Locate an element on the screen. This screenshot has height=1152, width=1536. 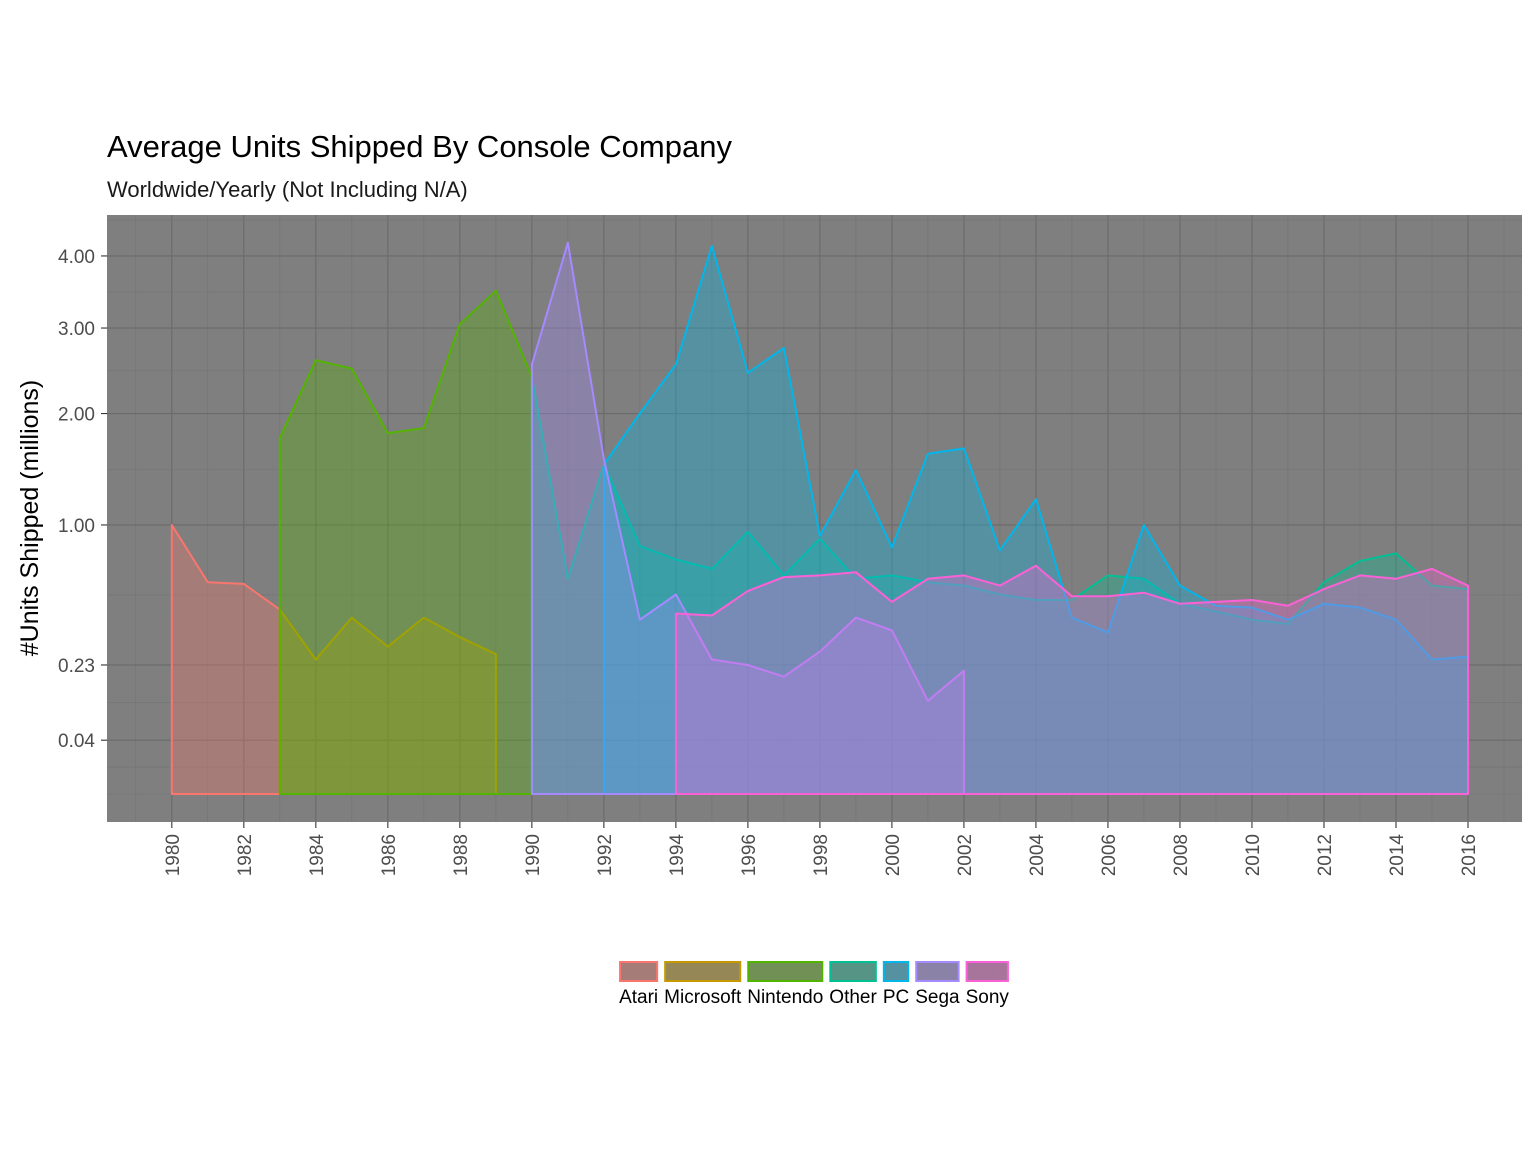
legend-key-atari is located at coordinates (639, 971).